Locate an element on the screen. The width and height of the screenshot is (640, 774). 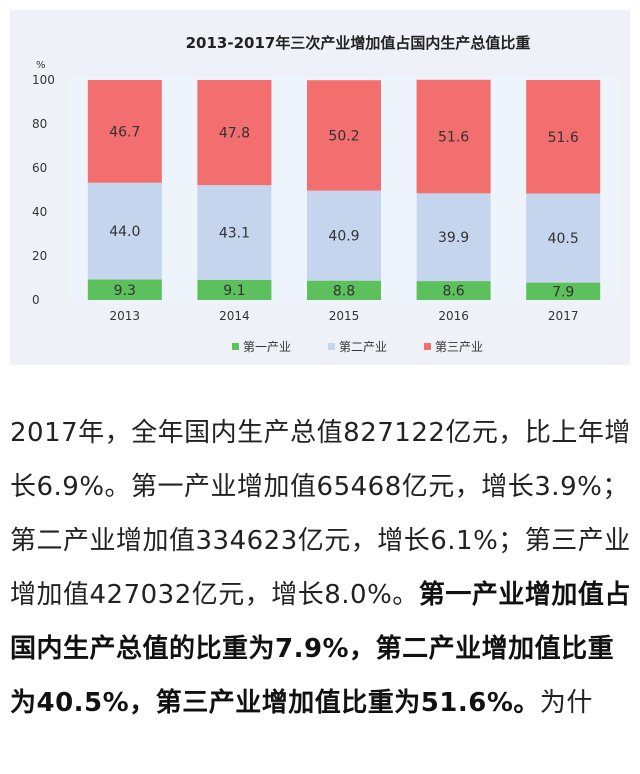
data-label: 40.9 is located at coordinates (343, 237).